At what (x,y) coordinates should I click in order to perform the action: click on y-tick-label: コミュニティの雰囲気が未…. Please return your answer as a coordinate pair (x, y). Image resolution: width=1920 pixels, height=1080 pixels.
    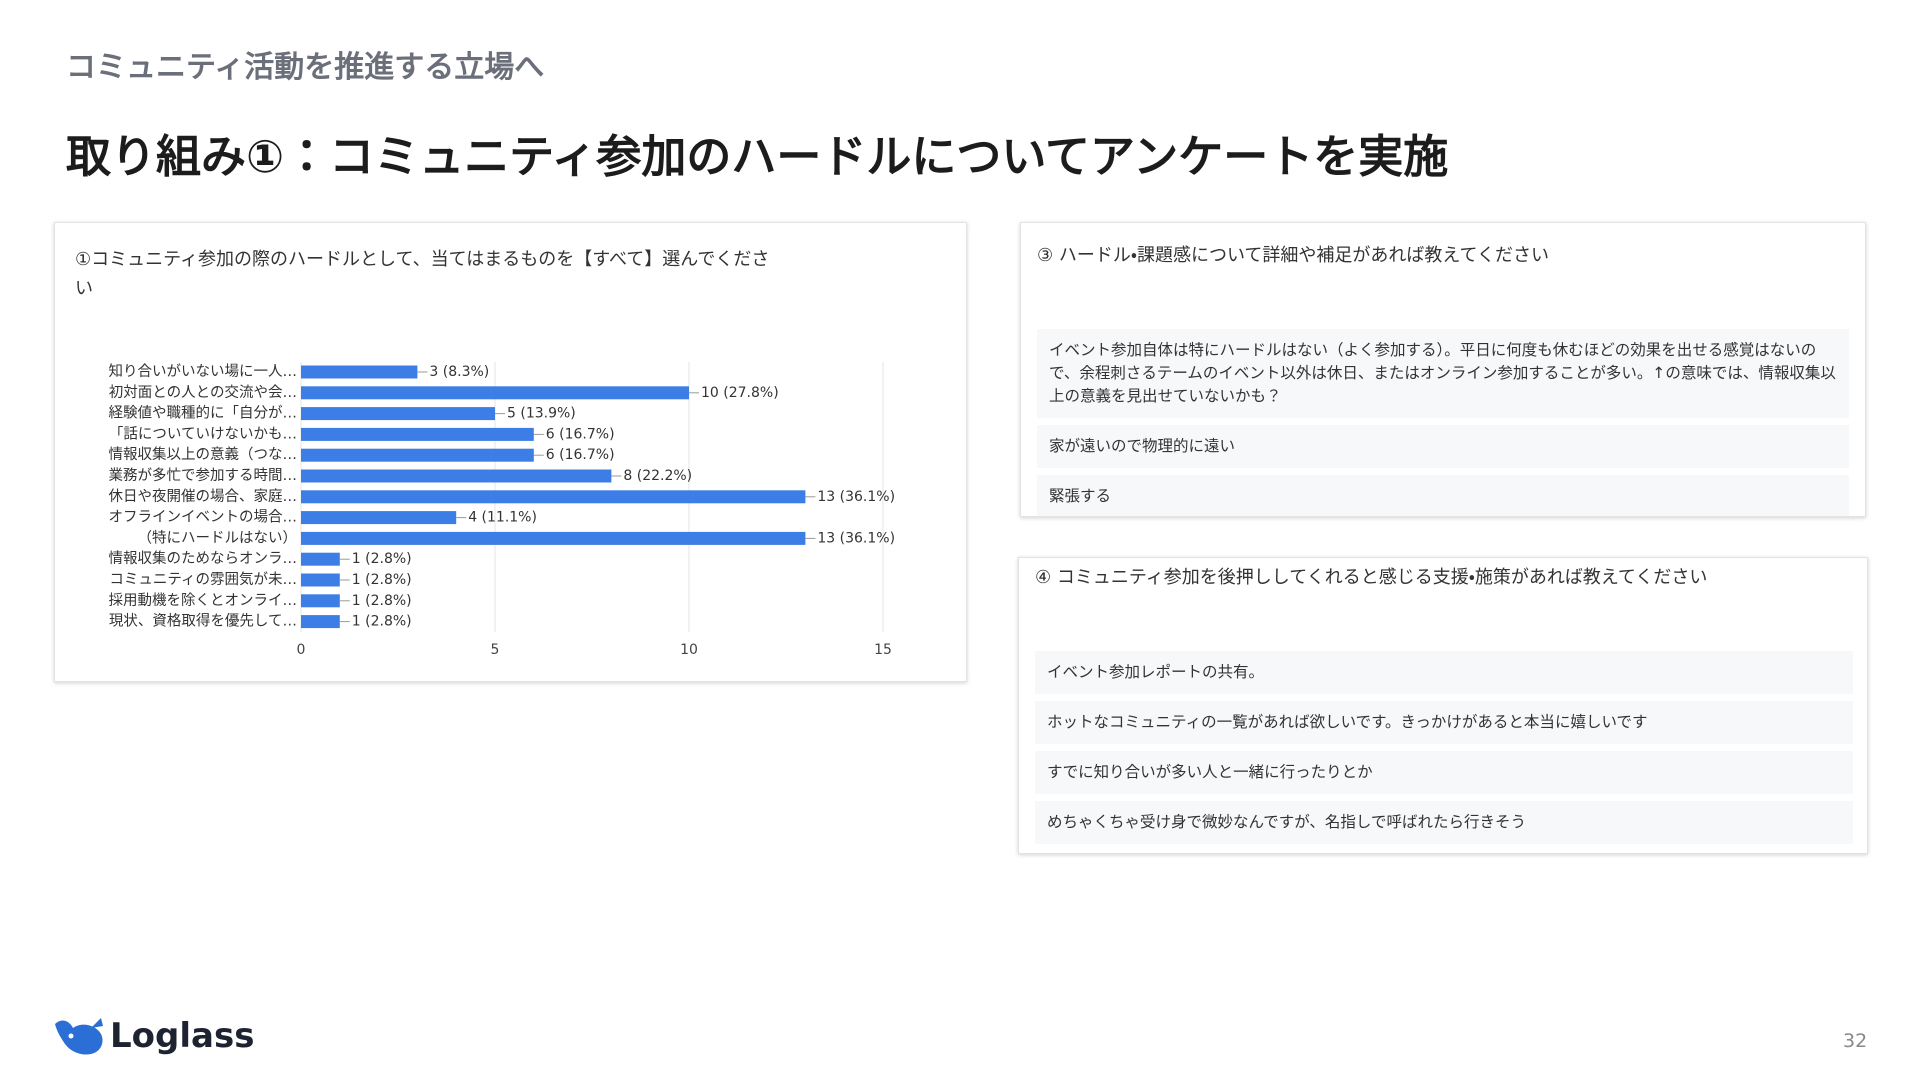
    Looking at the image, I should click on (203, 579).